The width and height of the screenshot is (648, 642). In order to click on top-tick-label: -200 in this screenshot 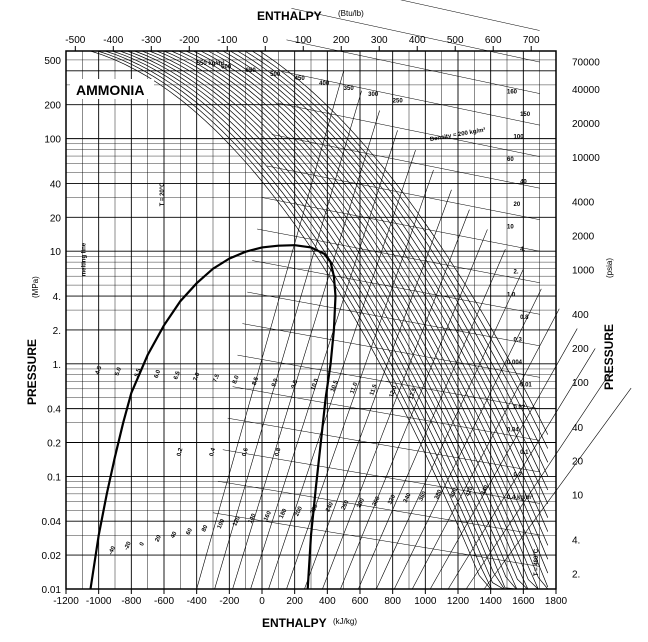, I will do `click(189, 40)`.